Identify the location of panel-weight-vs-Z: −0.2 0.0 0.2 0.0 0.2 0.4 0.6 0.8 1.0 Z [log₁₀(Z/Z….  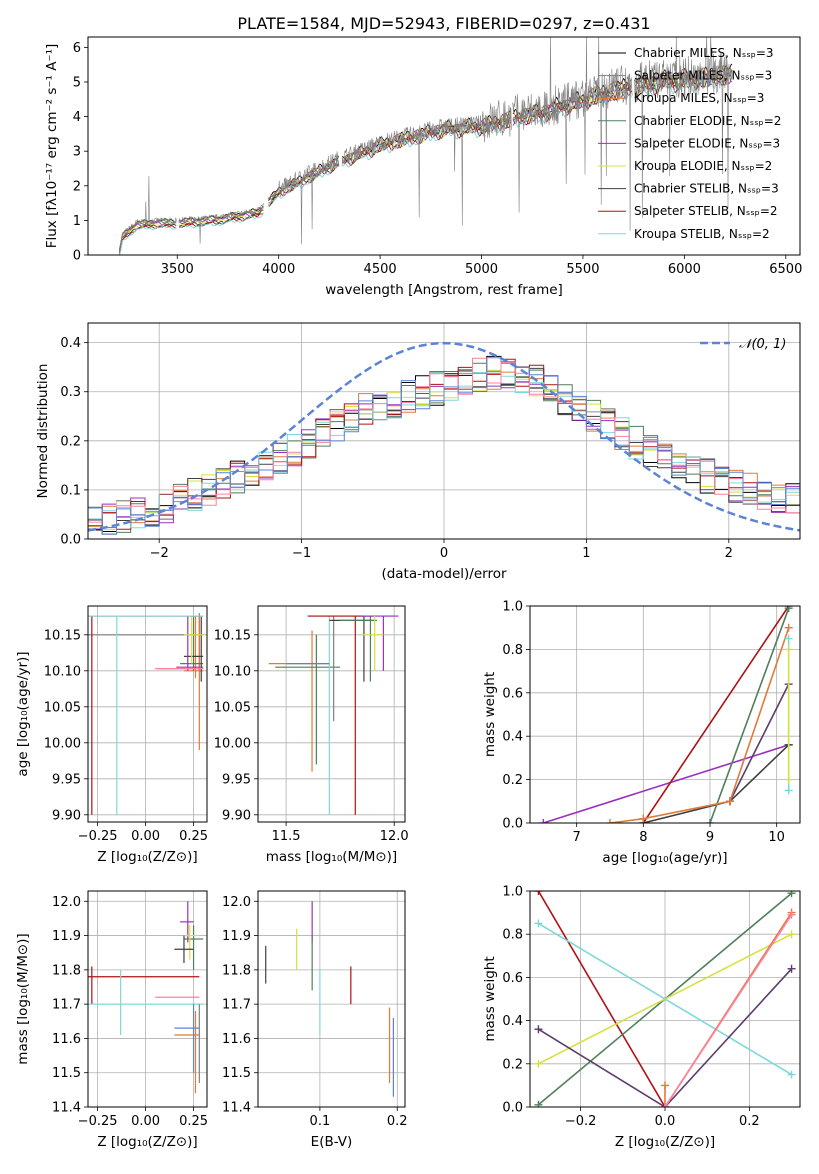
(641, 1017).